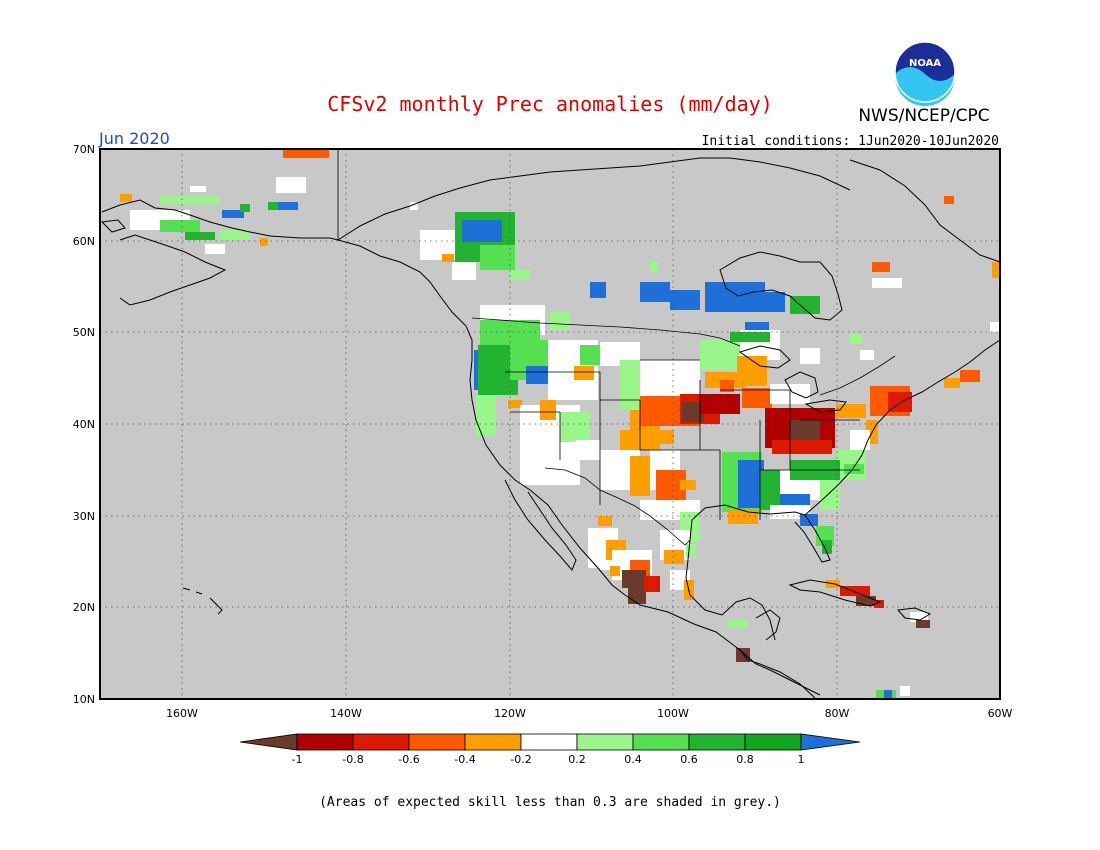 This screenshot has height=850, width=1100. I want to click on noaa-logo: NOAA, so click(925, 73).